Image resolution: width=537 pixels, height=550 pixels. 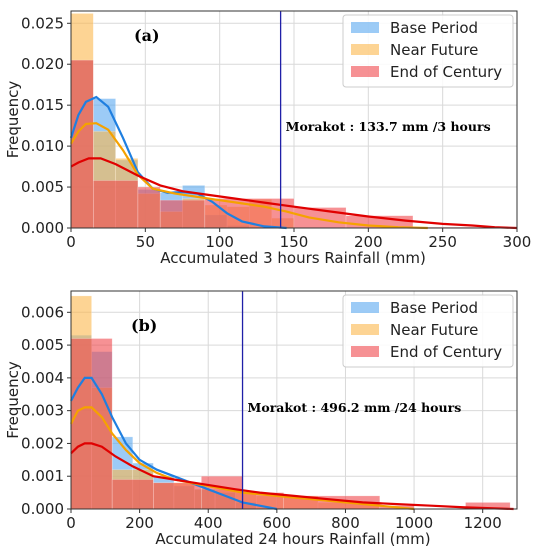 I want to click on x-tick-label: 300, so click(x=517, y=242).